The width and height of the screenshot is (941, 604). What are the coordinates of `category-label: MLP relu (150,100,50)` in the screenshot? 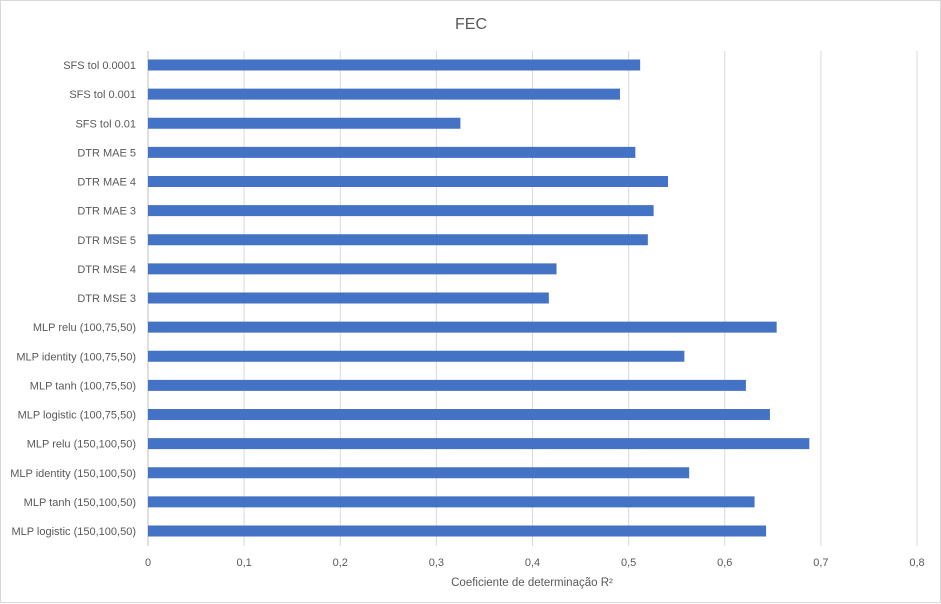 It's located at (81, 445).